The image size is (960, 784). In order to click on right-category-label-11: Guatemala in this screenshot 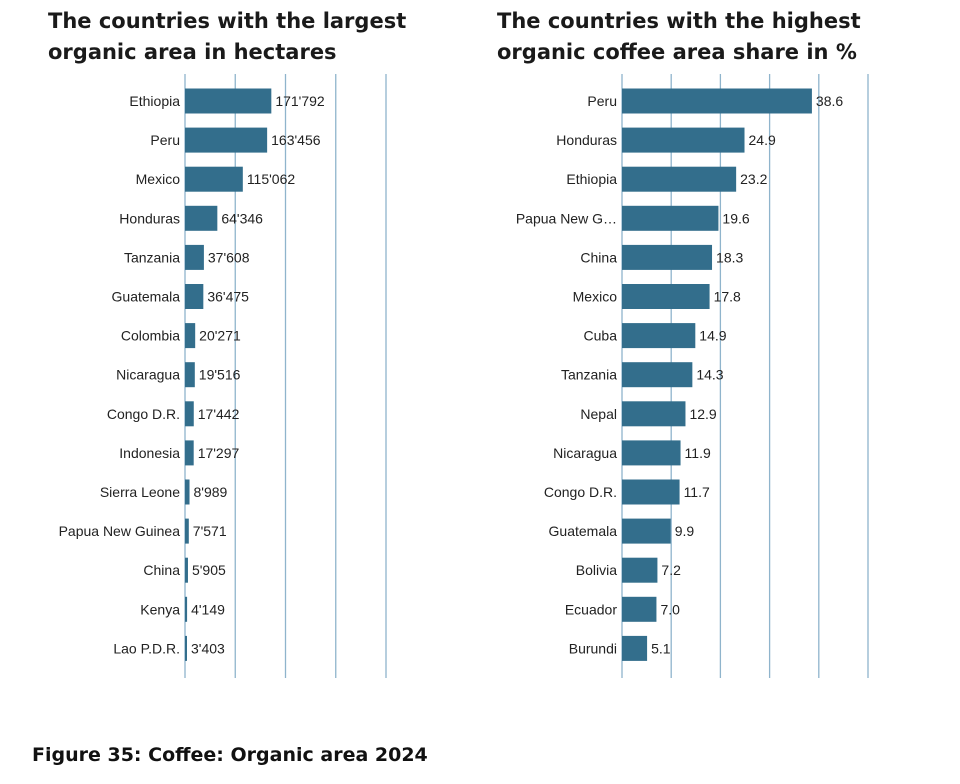, I will do `click(583, 531)`.